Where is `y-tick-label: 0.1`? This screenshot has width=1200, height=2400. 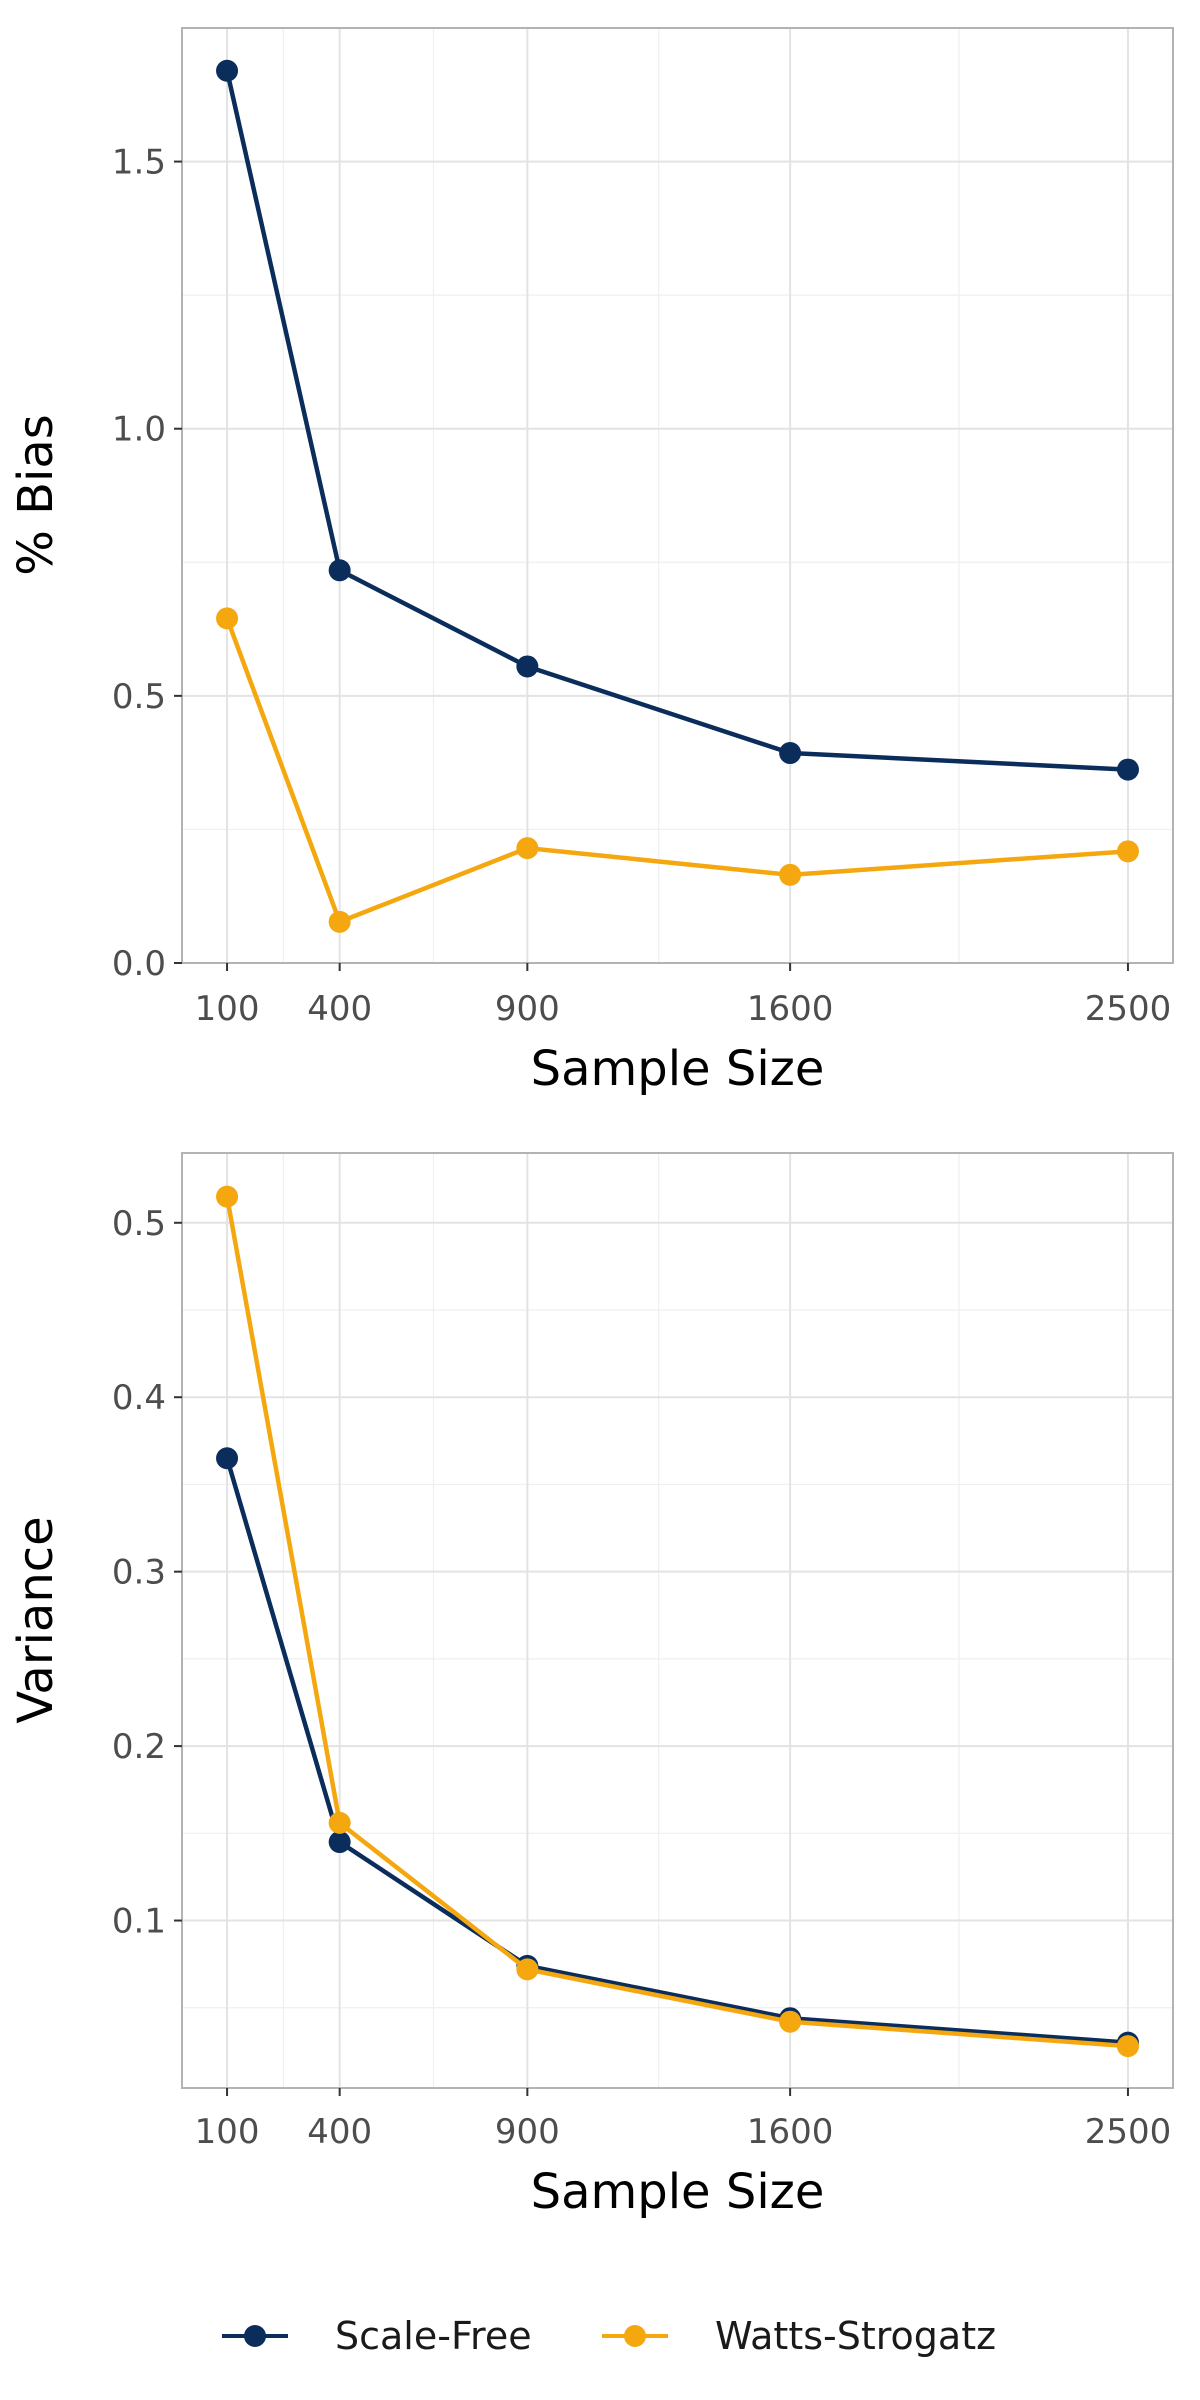 y-tick-label: 0.1 is located at coordinates (139, 1922).